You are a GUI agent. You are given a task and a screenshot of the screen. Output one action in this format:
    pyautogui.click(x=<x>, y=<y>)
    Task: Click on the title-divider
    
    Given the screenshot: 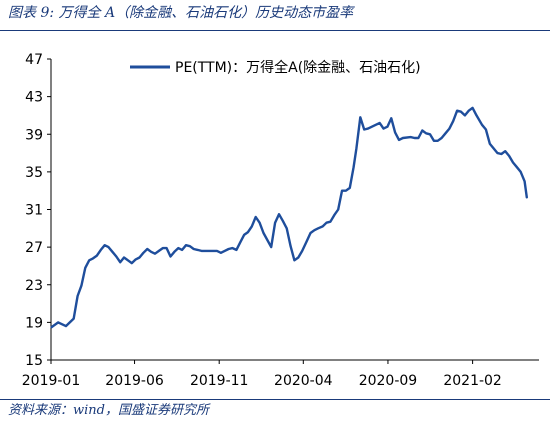 What is the action you would take?
    pyautogui.click(x=275, y=30)
    